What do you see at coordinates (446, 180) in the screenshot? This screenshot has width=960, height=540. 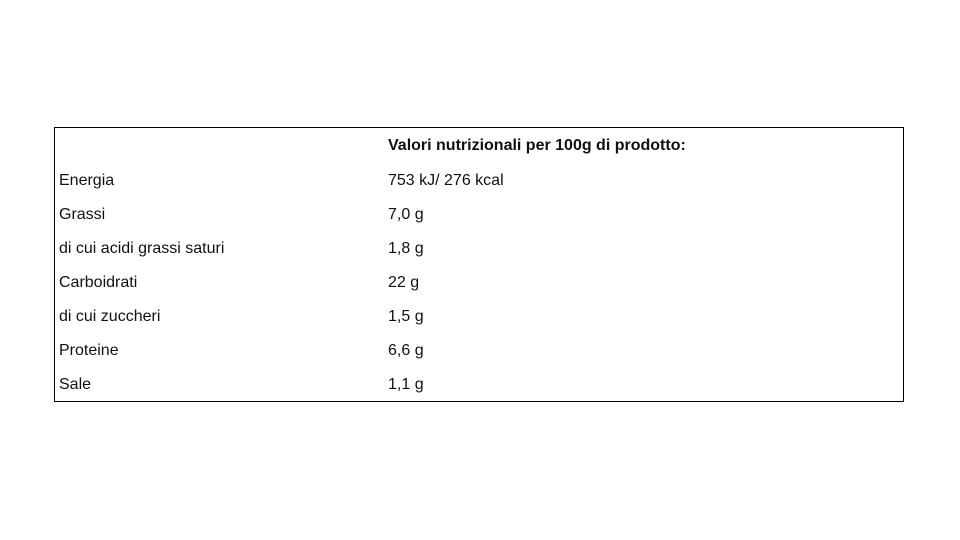 I see `value-cell: 753 kJ/ 276 kcal` at bounding box center [446, 180].